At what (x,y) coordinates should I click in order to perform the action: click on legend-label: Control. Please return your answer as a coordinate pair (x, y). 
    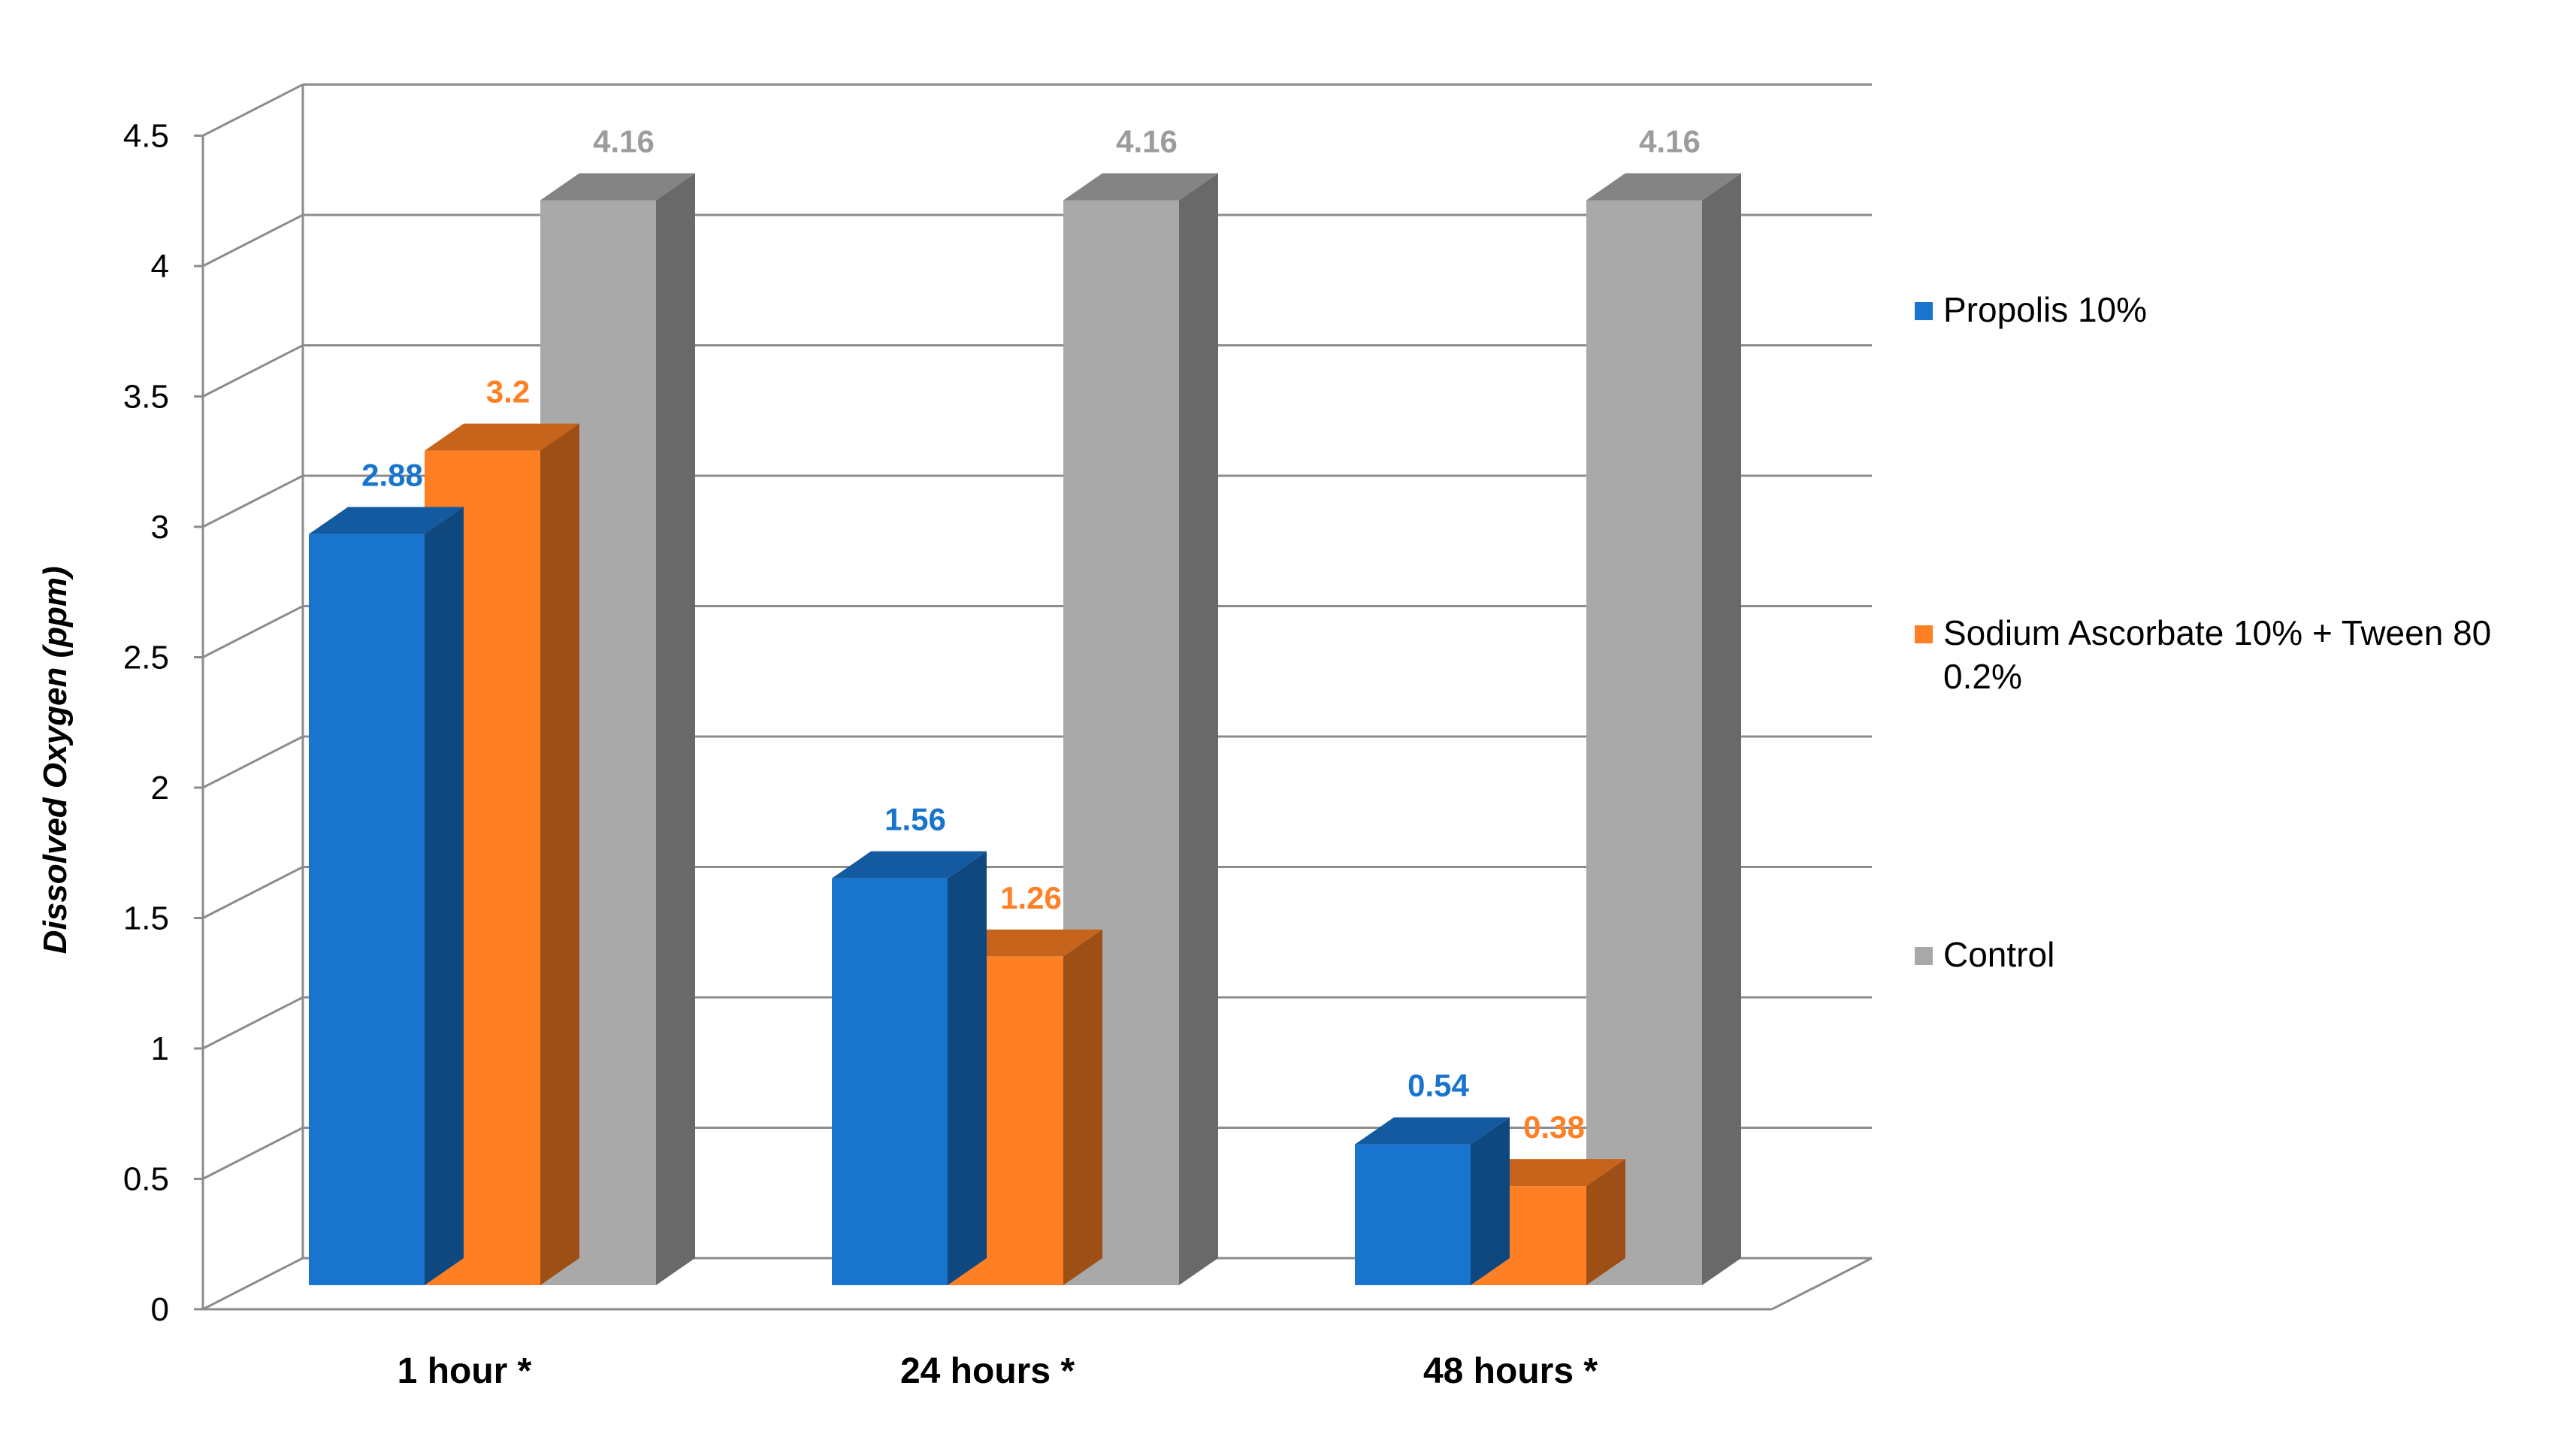
    Looking at the image, I should click on (1999, 954).